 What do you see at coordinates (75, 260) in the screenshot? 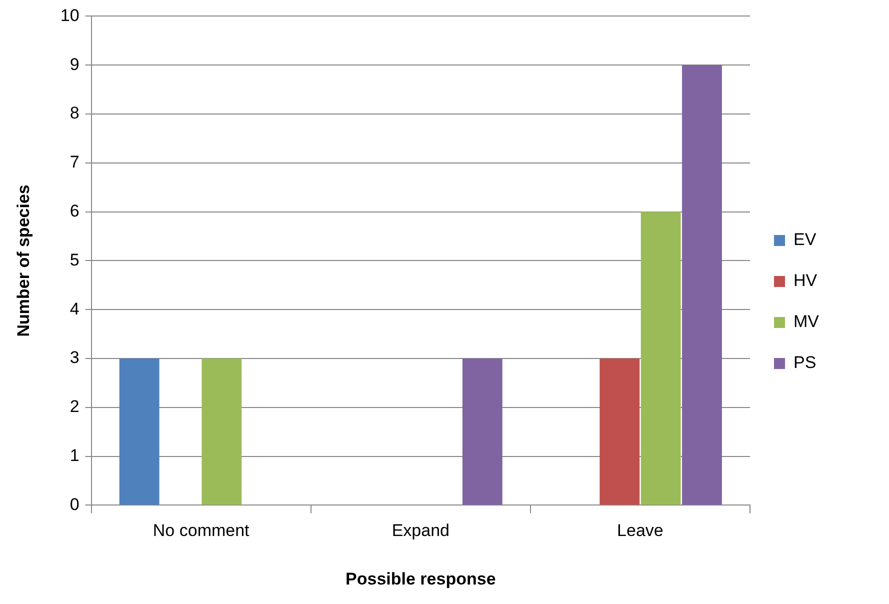
I see `y-tick-label: 5` at bounding box center [75, 260].